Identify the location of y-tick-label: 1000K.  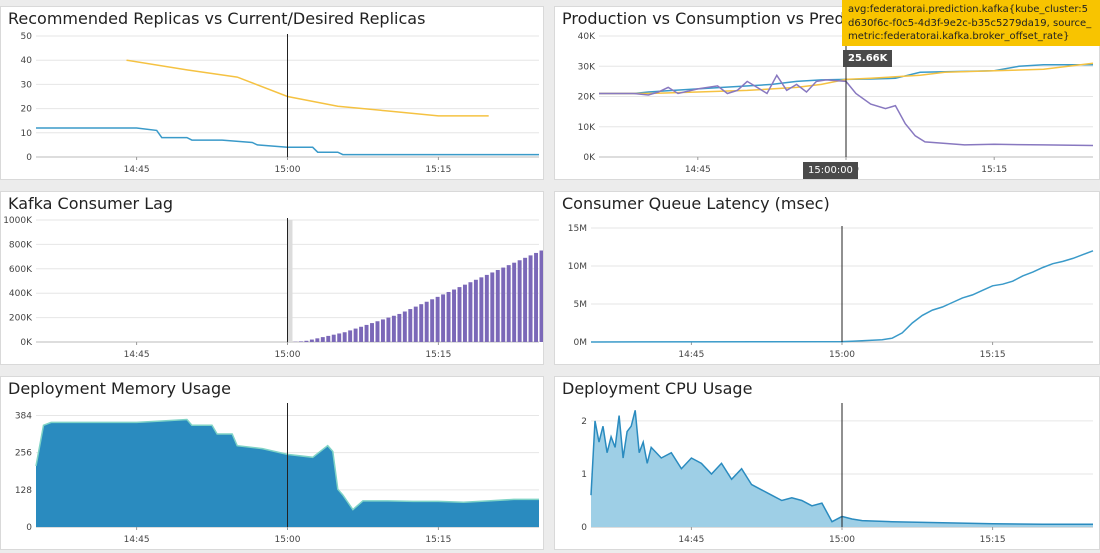
(18, 221).